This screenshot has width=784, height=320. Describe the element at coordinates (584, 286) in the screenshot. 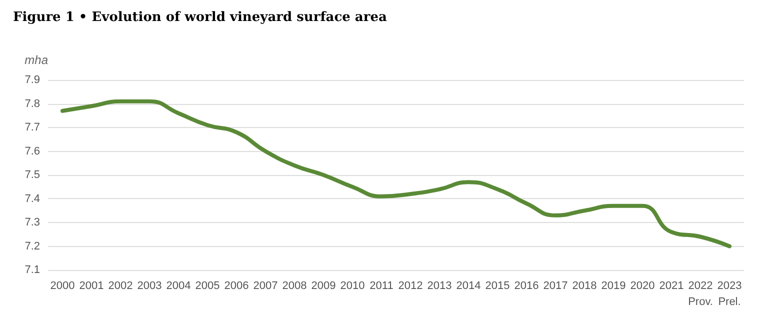

I see `x-tick-label: 2018` at that location.